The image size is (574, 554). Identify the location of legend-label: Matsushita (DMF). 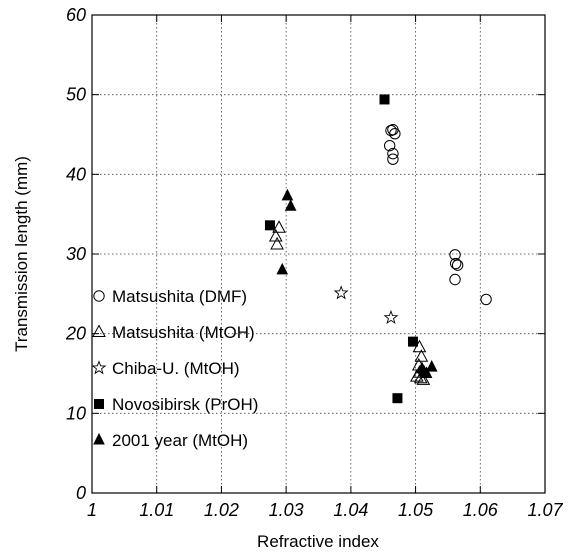
(179, 296).